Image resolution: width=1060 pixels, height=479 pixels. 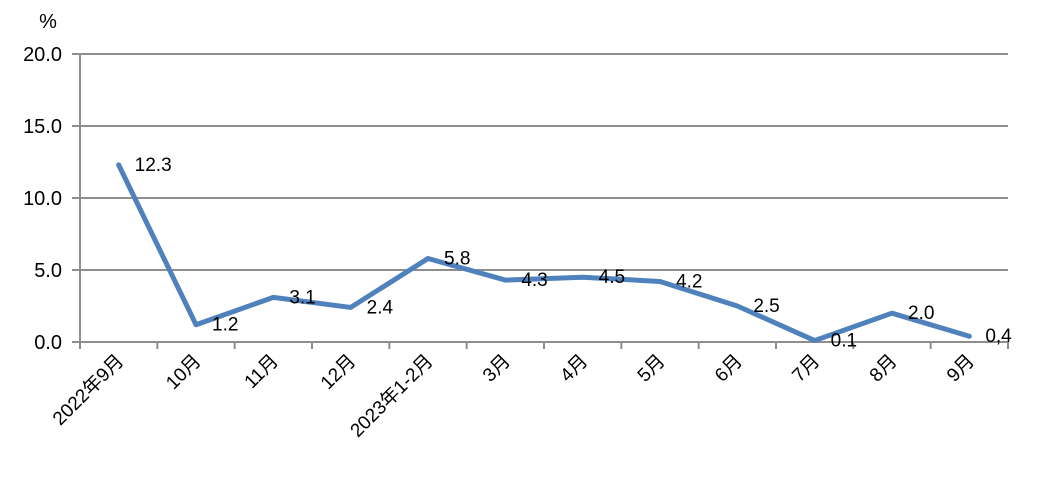 I want to click on y-tick-label: 0.0, so click(x=48, y=343).